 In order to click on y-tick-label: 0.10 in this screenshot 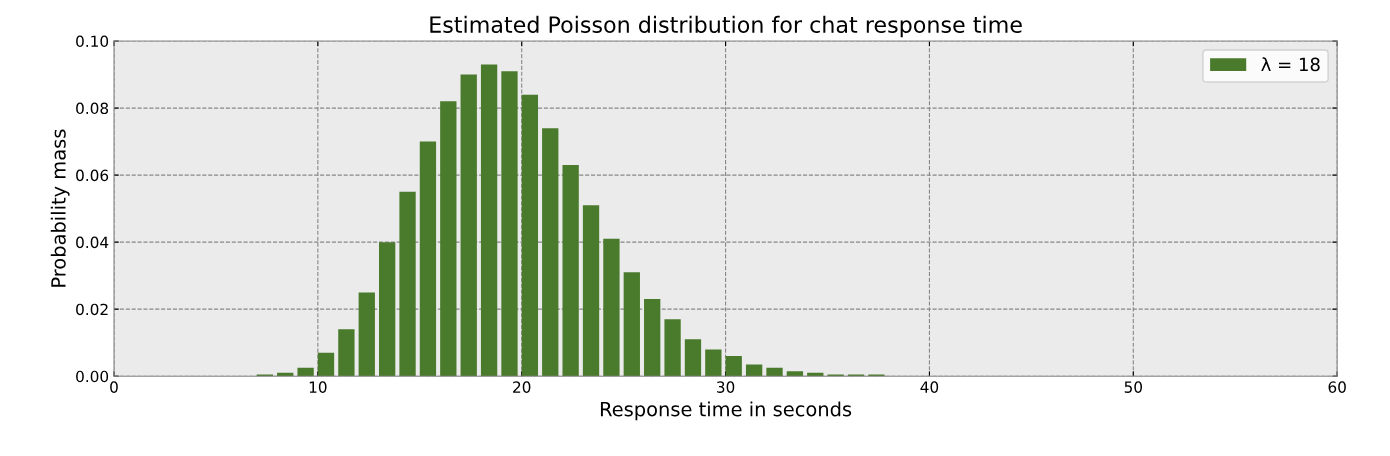, I will do `click(92, 41)`.